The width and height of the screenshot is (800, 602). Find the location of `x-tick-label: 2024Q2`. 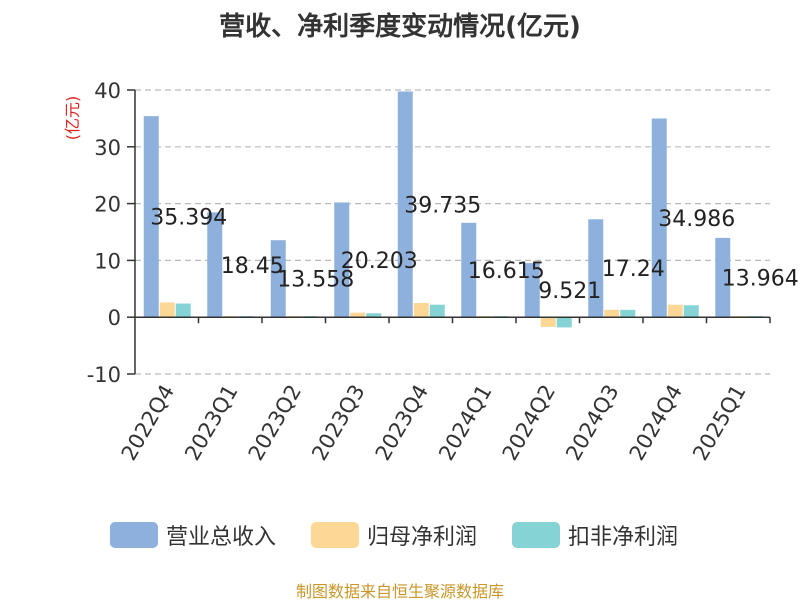

x-tick-label: 2024Q2 is located at coordinates (529, 423).